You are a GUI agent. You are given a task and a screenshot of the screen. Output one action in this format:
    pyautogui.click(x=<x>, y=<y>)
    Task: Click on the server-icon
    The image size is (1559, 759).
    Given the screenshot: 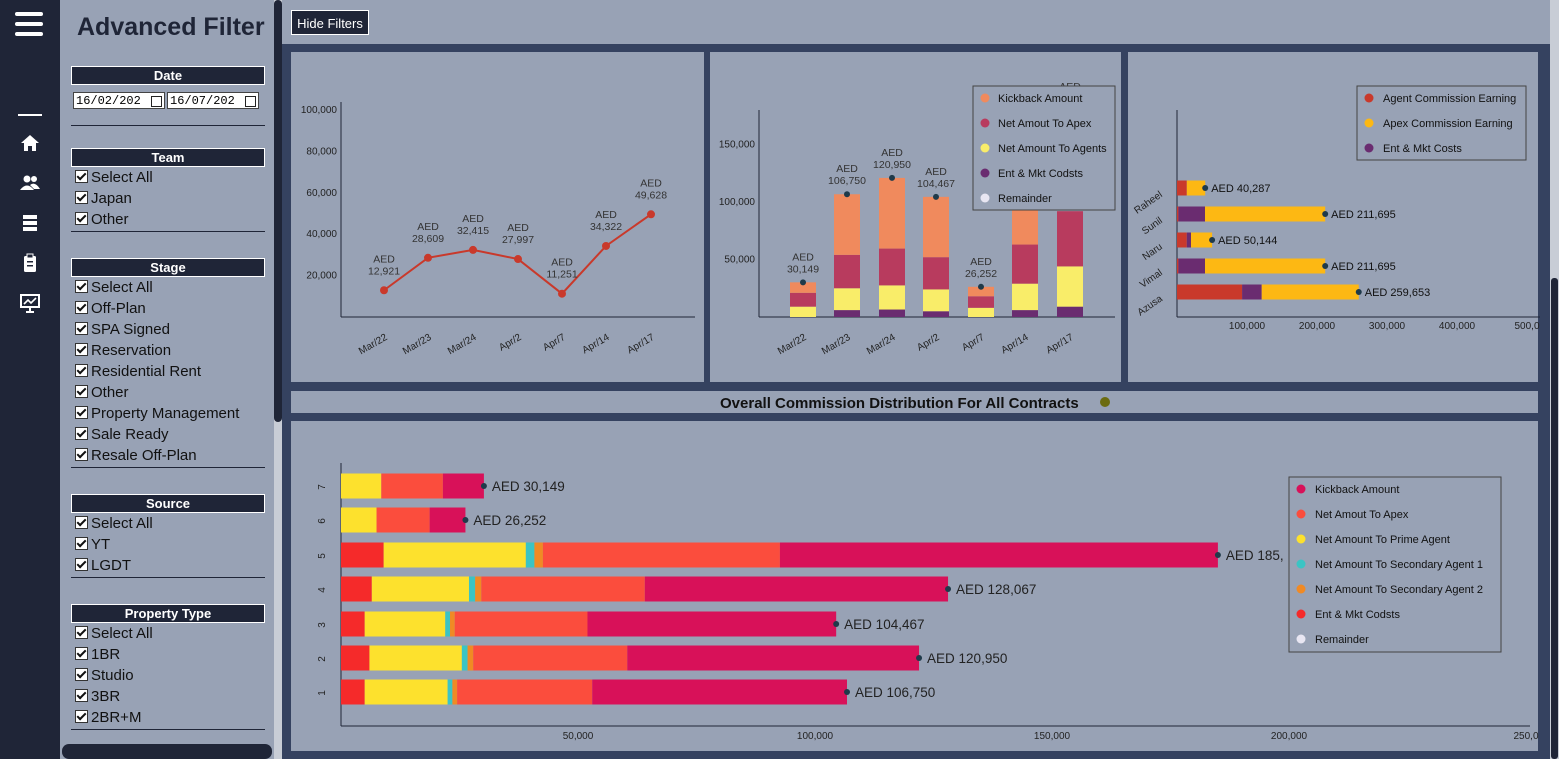 What is the action you would take?
    pyautogui.click(x=30, y=223)
    